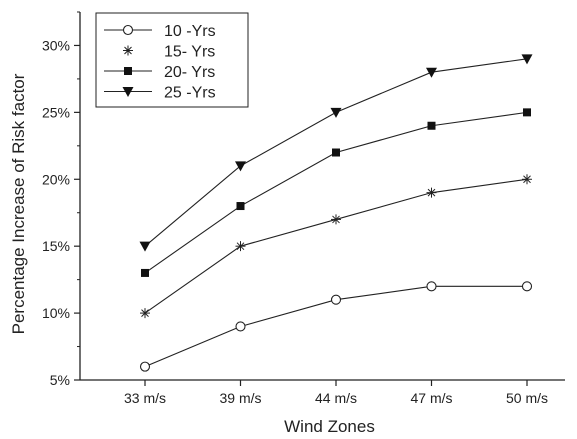 The height and width of the screenshot is (439, 577). Describe the element at coordinates (56, 179) in the screenshot. I see `y-tick-label: 20%` at that location.